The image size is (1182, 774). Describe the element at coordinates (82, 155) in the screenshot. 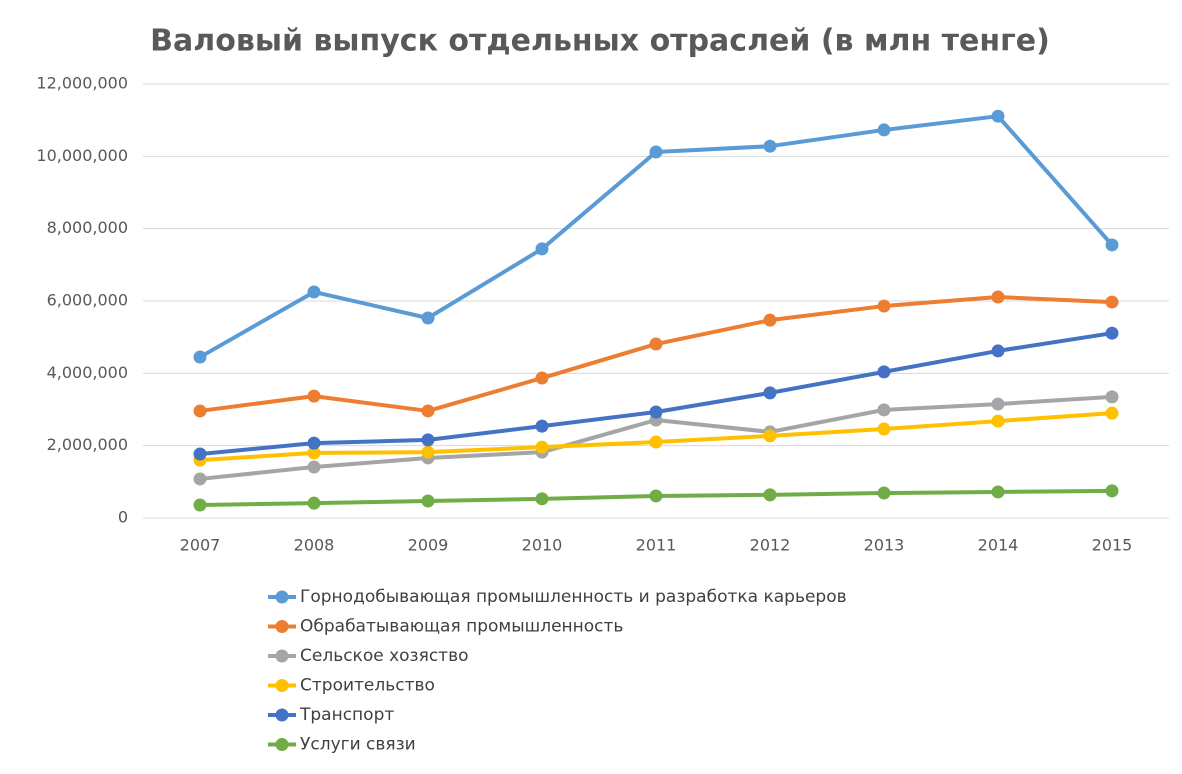

I see `y-tick-label: 10,000,000` at that location.